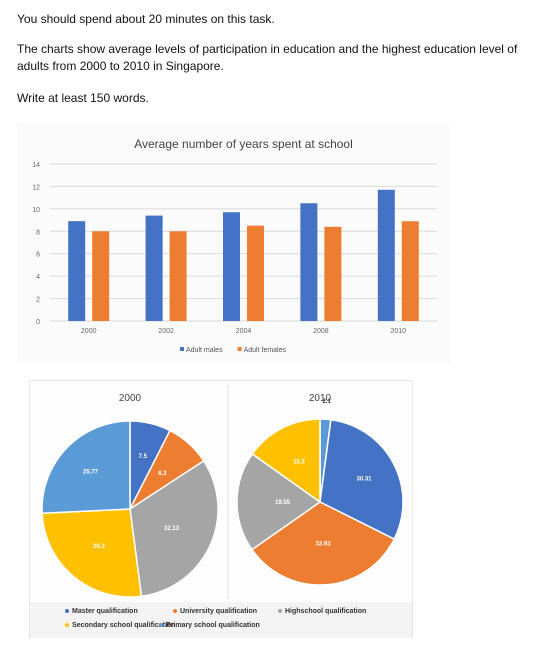 The height and width of the screenshot is (661, 550). I want to click on pie-2000-title: 2000, so click(130, 398).